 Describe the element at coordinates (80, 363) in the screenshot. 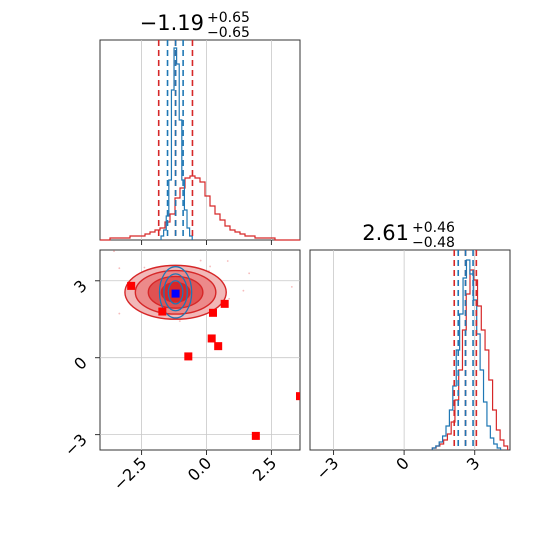

I see `joint-y-tick-label: 0` at that location.